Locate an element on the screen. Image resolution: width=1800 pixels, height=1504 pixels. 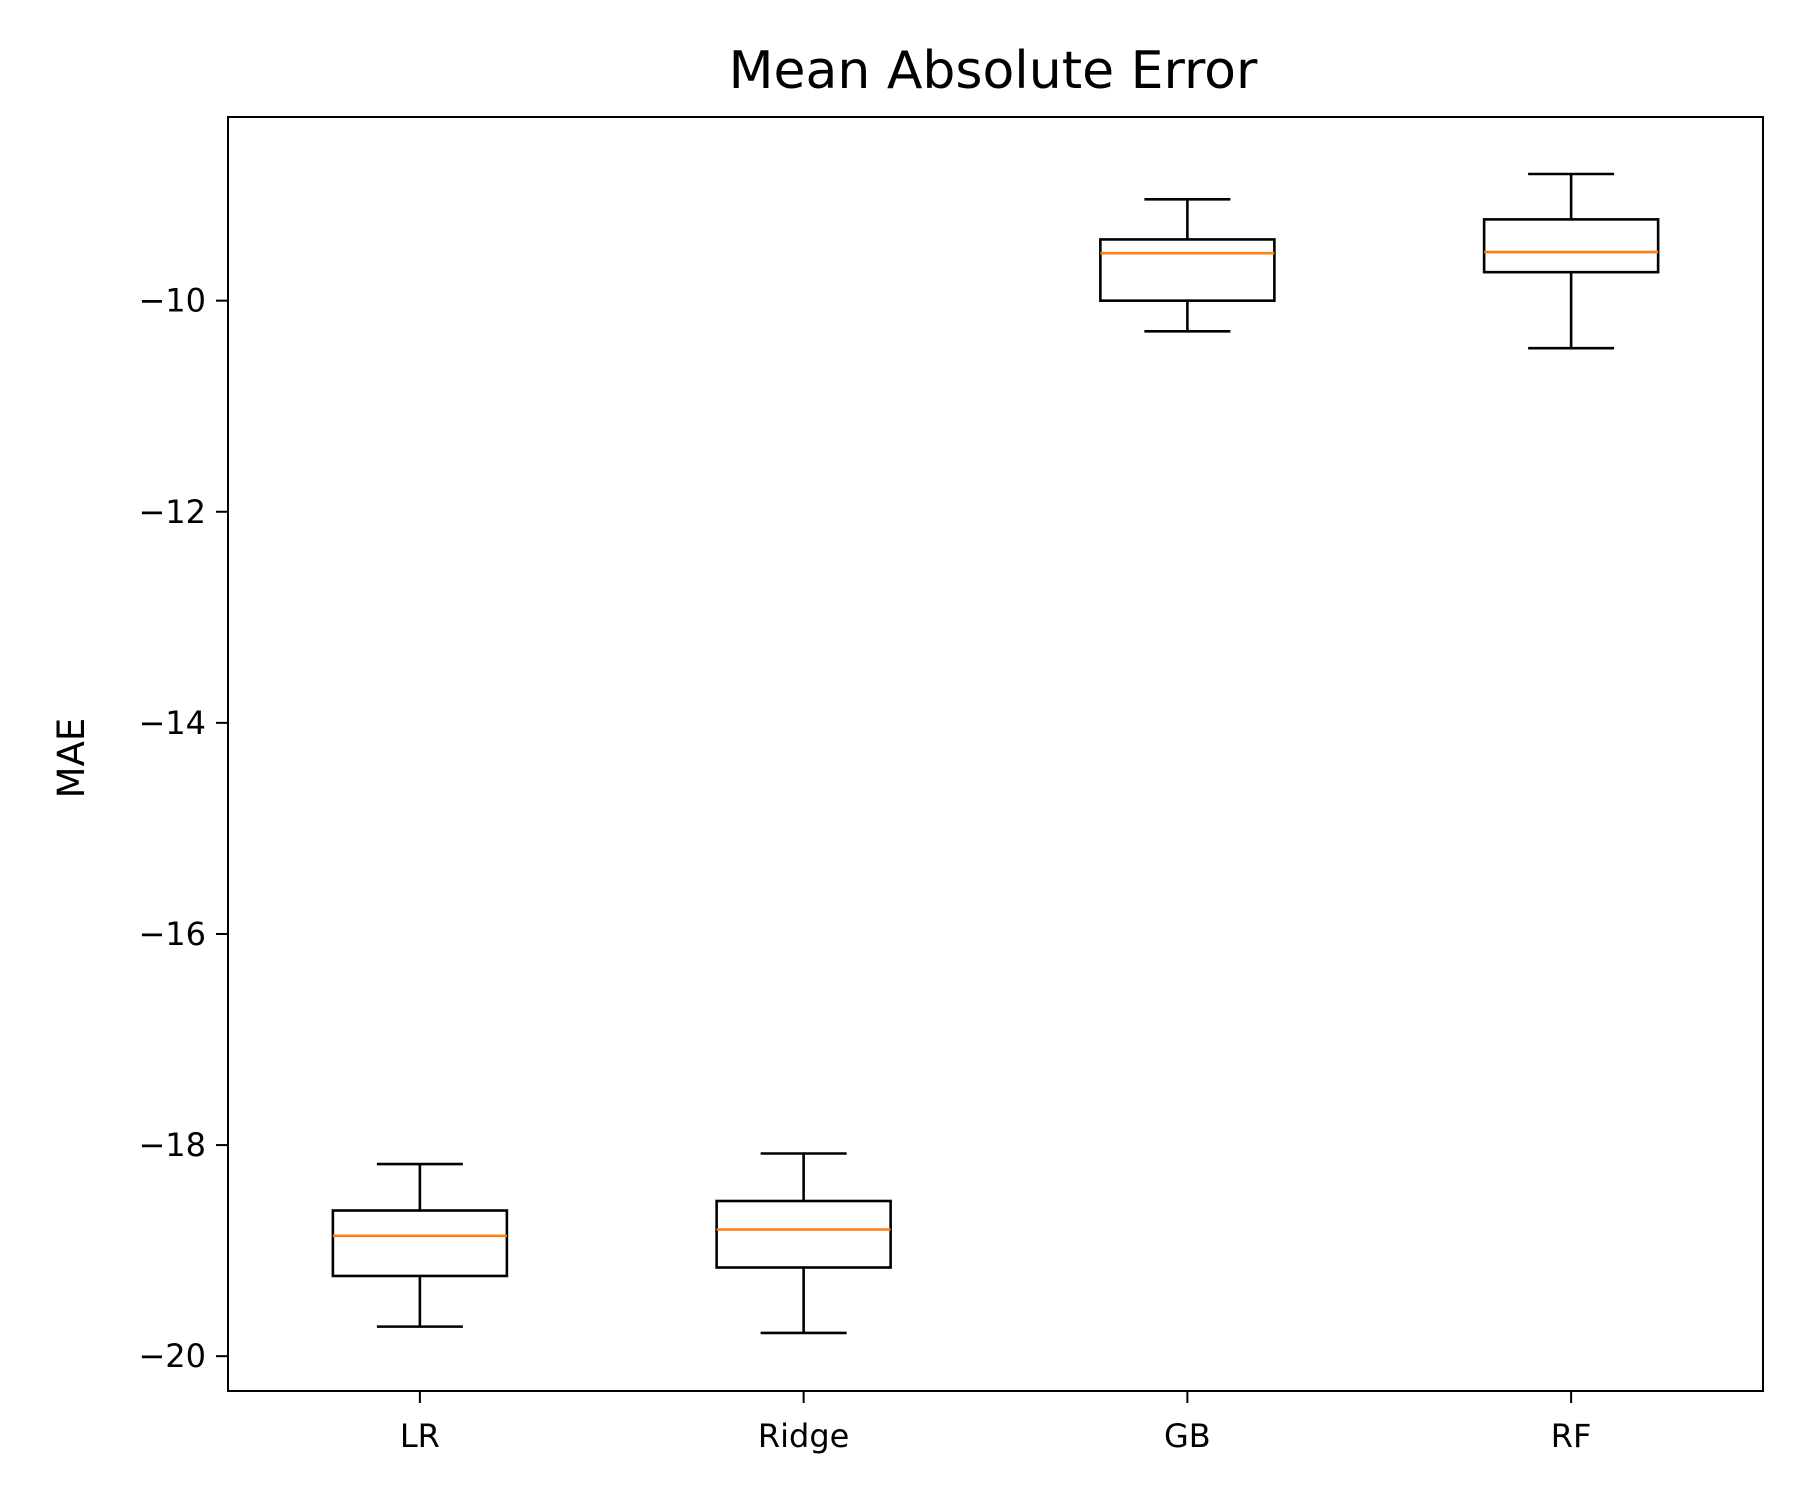
x-tick-label: RF is located at coordinates (1571, 1436).